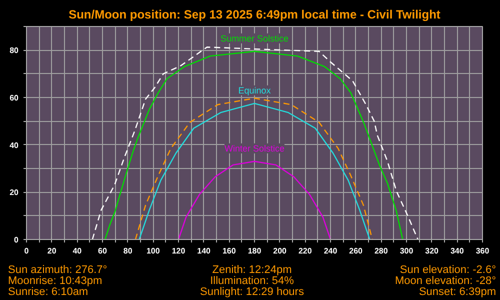 This screenshot has width=500, height=300. Describe the element at coordinates (179, 251) in the screenshot. I see `x-tick-label: 120` at that location.